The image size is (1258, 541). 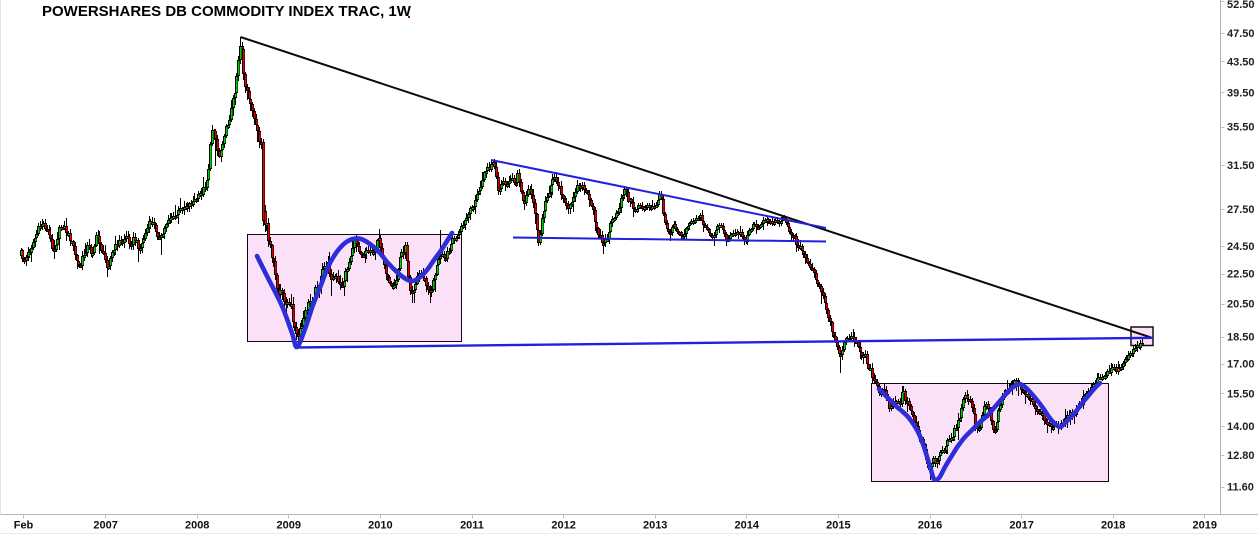 What do you see at coordinates (1241, 5) in the screenshot?
I see `svg-text: 52.50` at bounding box center [1241, 5].